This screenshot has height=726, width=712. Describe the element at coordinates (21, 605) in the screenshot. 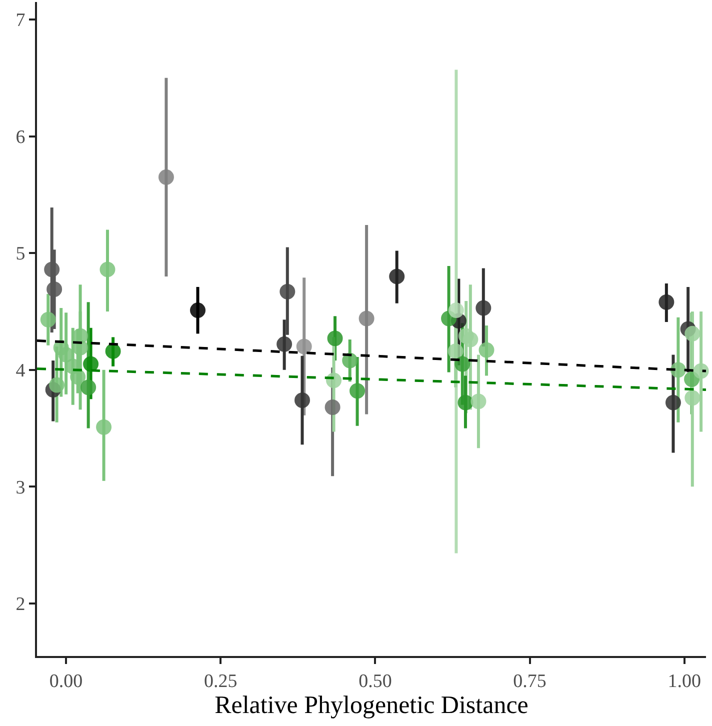

I see `y-tick-label: 2` at that location.